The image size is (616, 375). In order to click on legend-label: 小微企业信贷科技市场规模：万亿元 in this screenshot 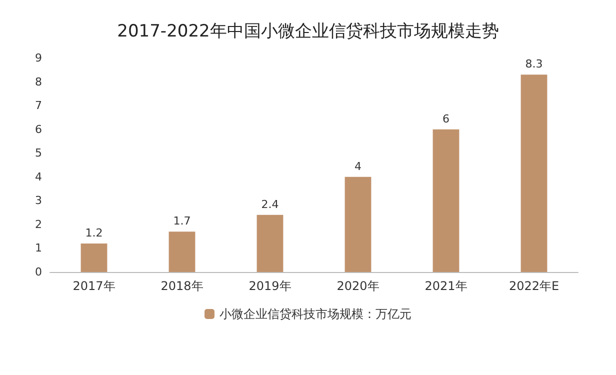, I will do `click(316, 314)`.